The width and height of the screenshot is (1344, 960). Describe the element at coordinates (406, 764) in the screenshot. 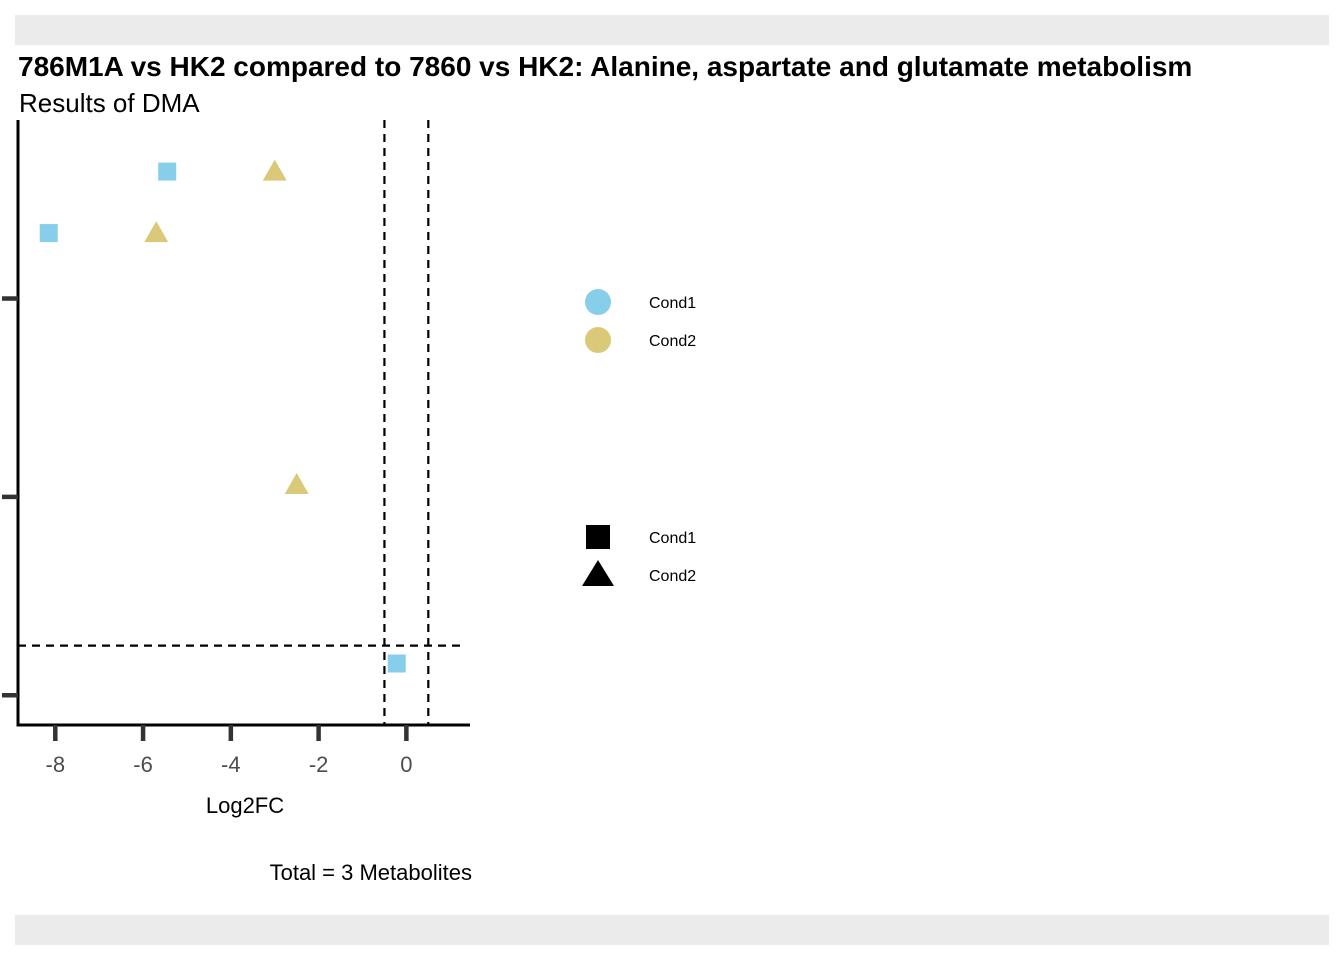

I see `x-tick-label: 0` at that location.